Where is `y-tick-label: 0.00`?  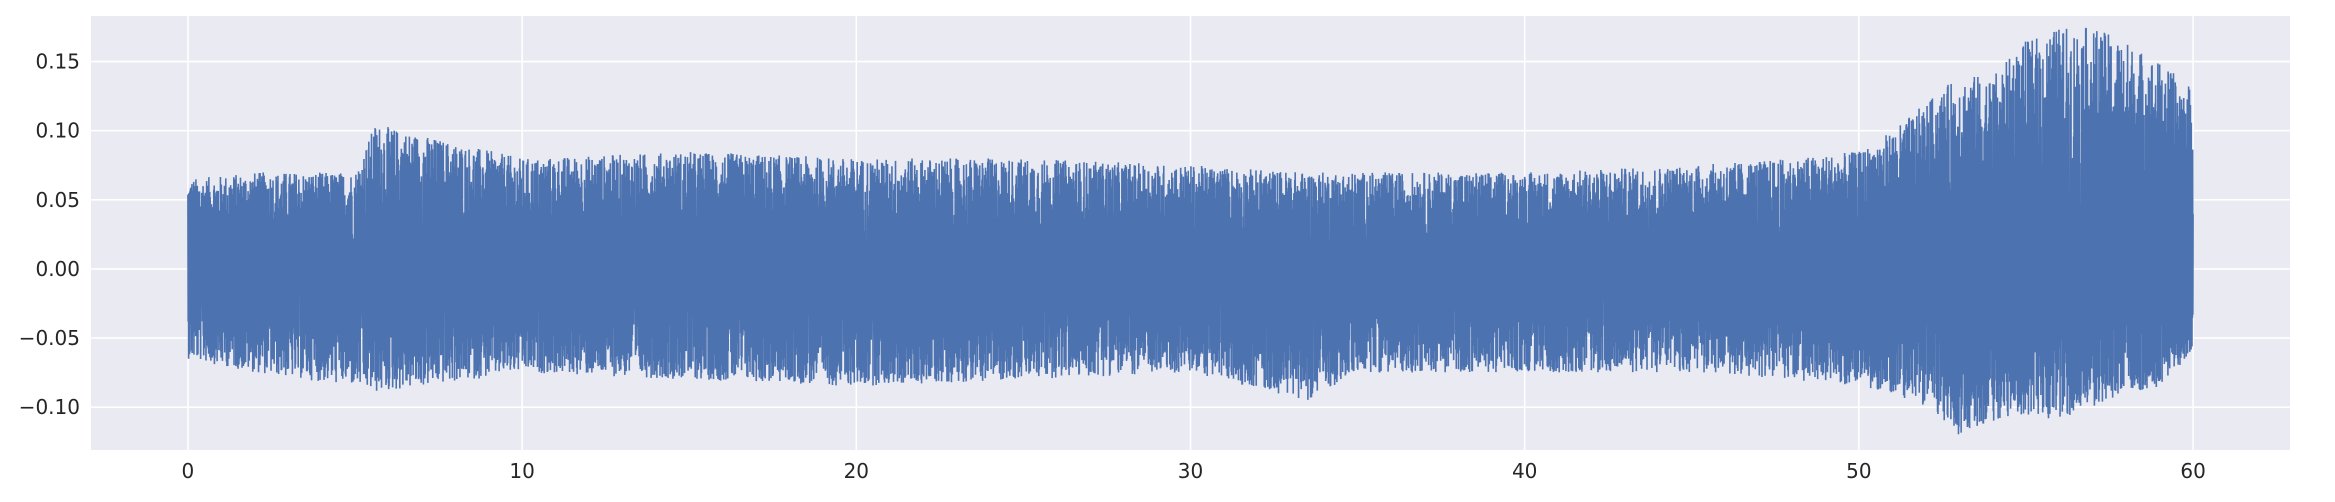 y-tick-label: 0.00 is located at coordinates (57, 269).